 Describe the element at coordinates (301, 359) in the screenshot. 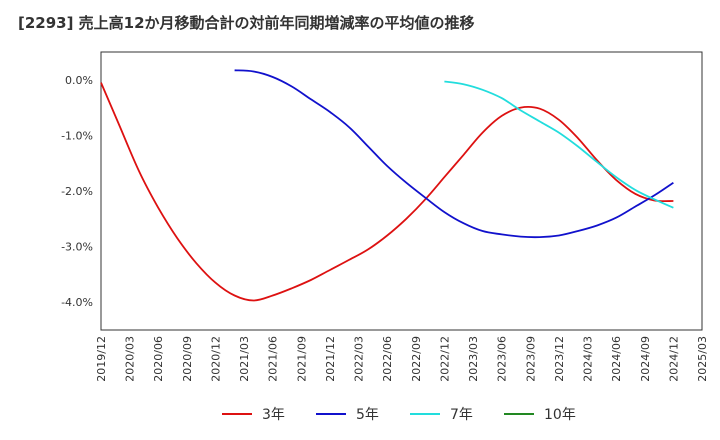

I see `x-tick-label: 2021/09` at that location.